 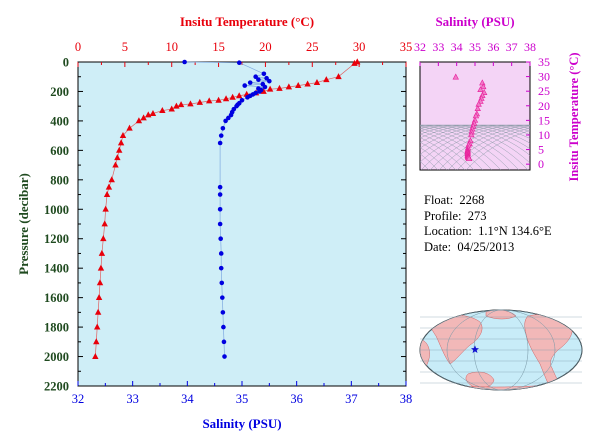 What do you see at coordinates (56, 210) in the screenshot?
I see `pressure-tick-label: 1000` at bounding box center [56, 210].